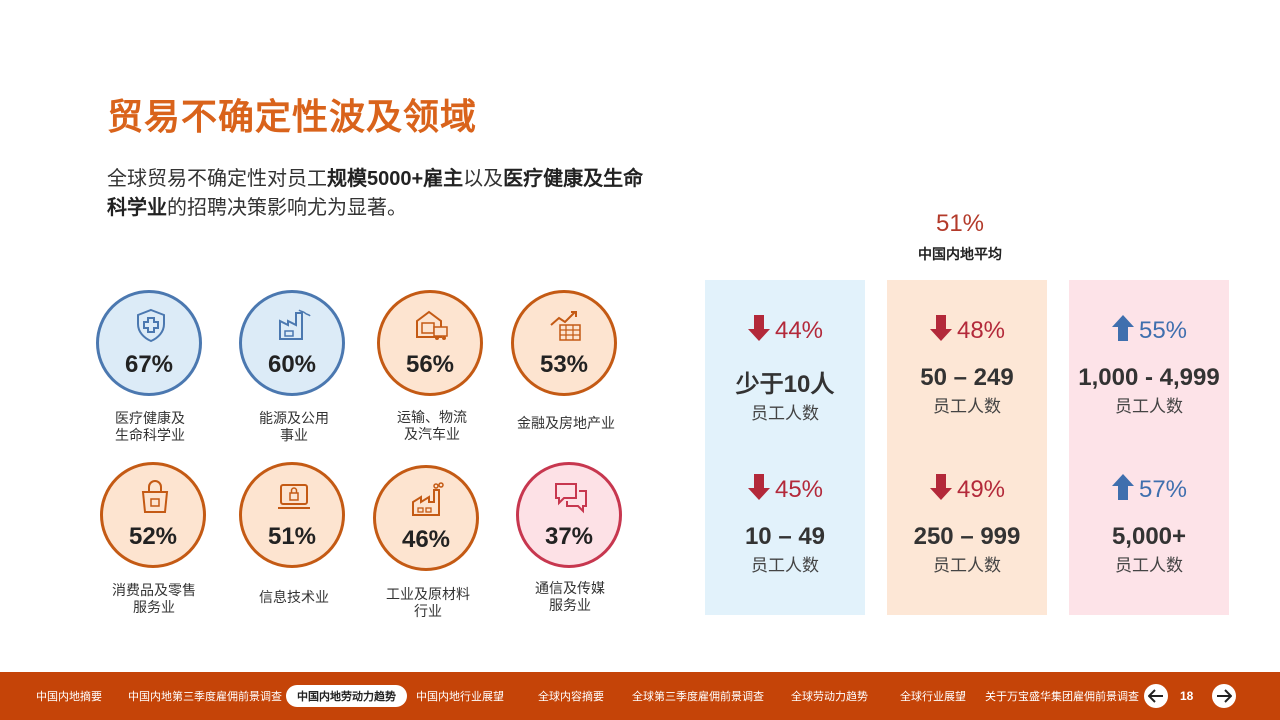 The image size is (1280, 720). Describe the element at coordinates (153, 536) in the screenshot. I see `sector-percent: 52%` at that location.